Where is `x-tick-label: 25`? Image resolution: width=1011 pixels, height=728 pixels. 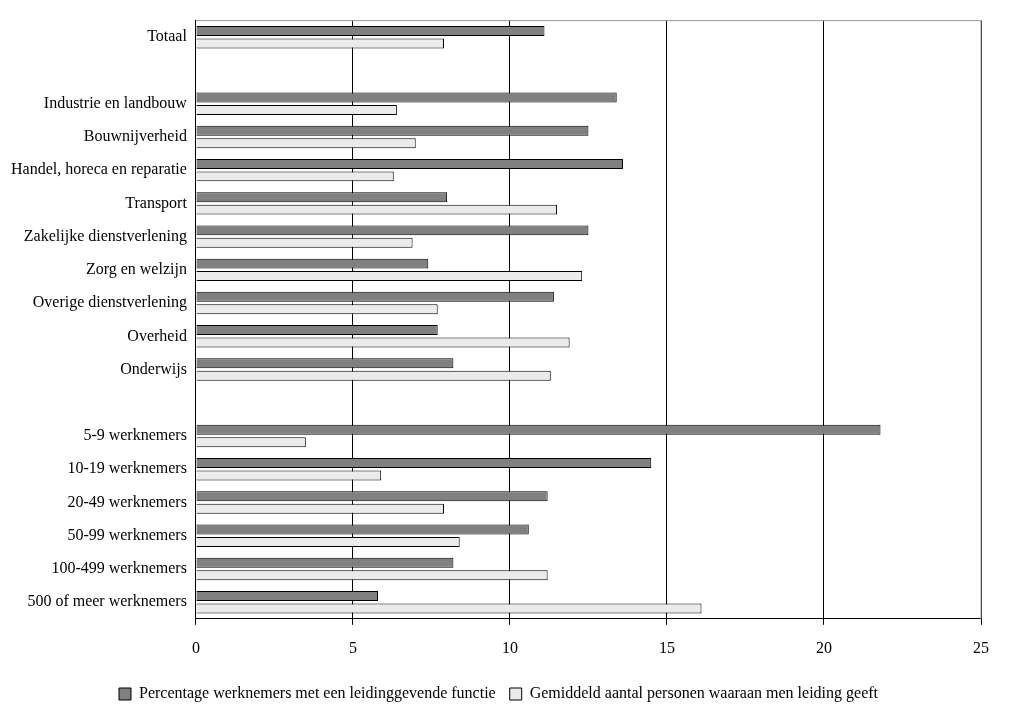 x-tick-label: 25 is located at coordinates (981, 647).